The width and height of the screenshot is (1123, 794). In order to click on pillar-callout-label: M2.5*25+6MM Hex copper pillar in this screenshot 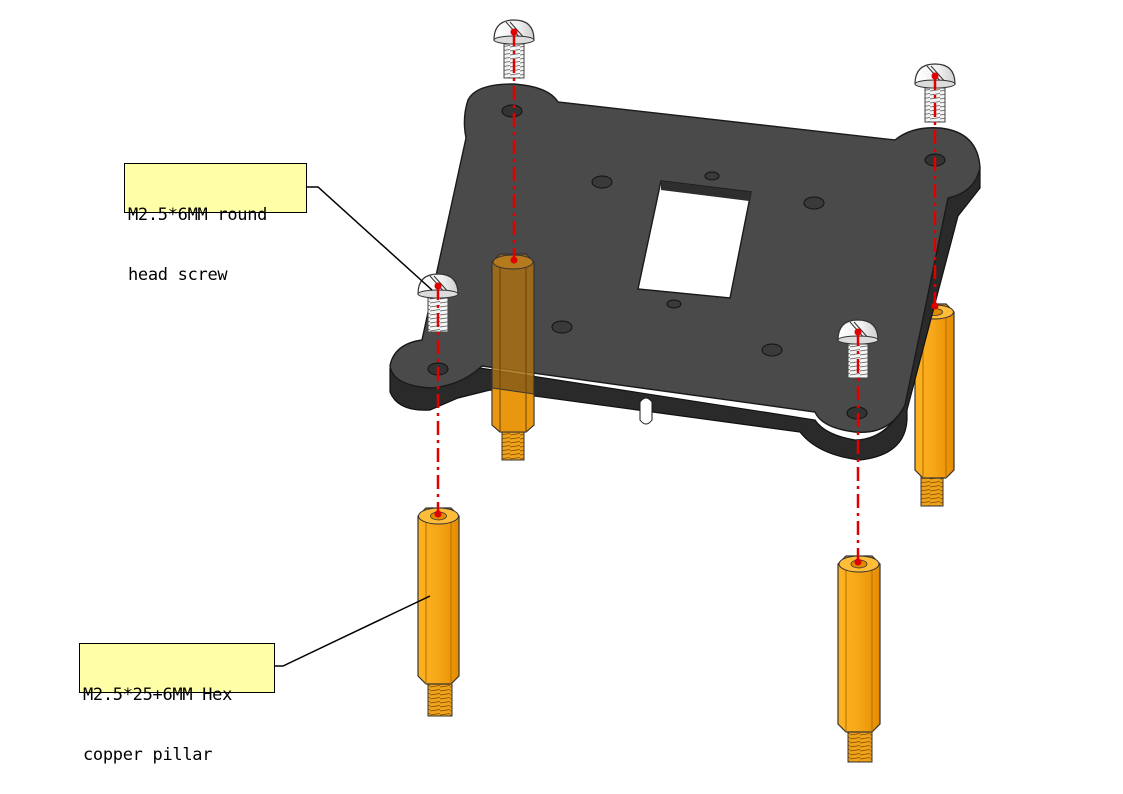, I will do `click(177, 704)`.